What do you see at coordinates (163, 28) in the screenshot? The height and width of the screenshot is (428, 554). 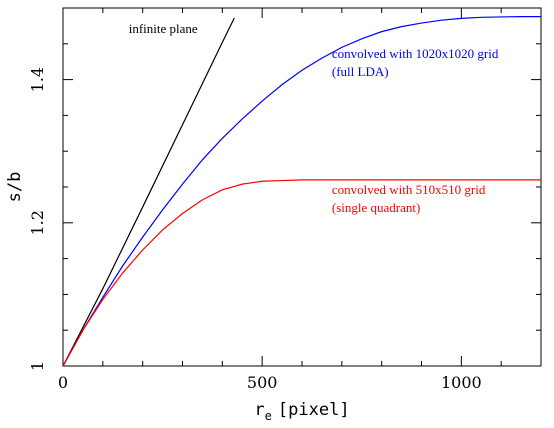 I see `annotation-infinite: infinite plane` at bounding box center [163, 28].